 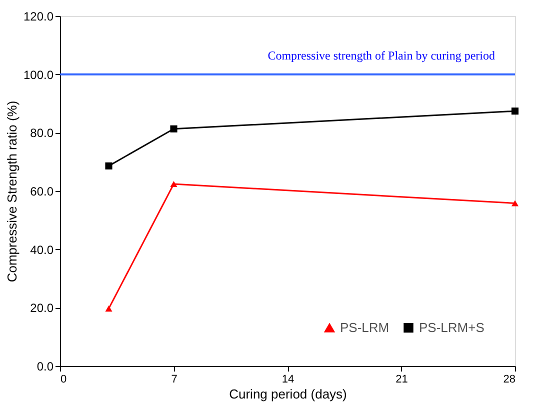 What do you see at coordinates (402, 380) in the screenshot?
I see `x-tick-label: 21` at bounding box center [402, 380].